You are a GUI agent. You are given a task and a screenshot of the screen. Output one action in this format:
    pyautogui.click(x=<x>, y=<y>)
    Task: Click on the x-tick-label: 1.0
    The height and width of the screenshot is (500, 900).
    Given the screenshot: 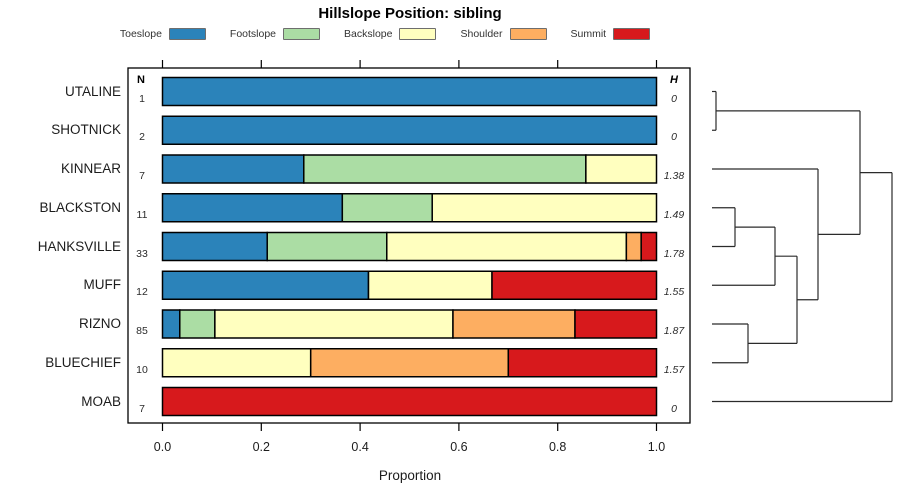 What is the action you would take?
    pyautogui.click(x=656, y=447)
    